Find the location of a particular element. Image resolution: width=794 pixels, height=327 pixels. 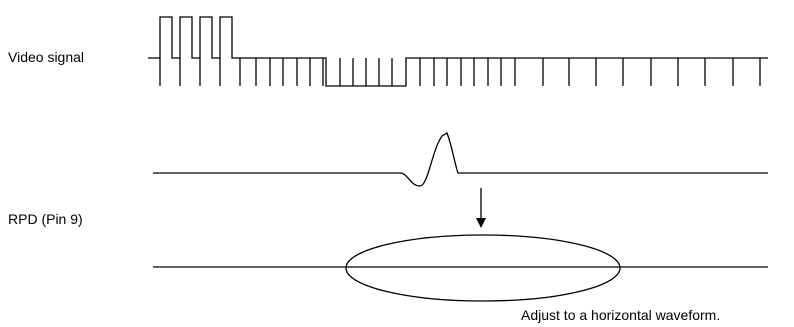

video-signal-pulses is located at coordinates (194, 37).